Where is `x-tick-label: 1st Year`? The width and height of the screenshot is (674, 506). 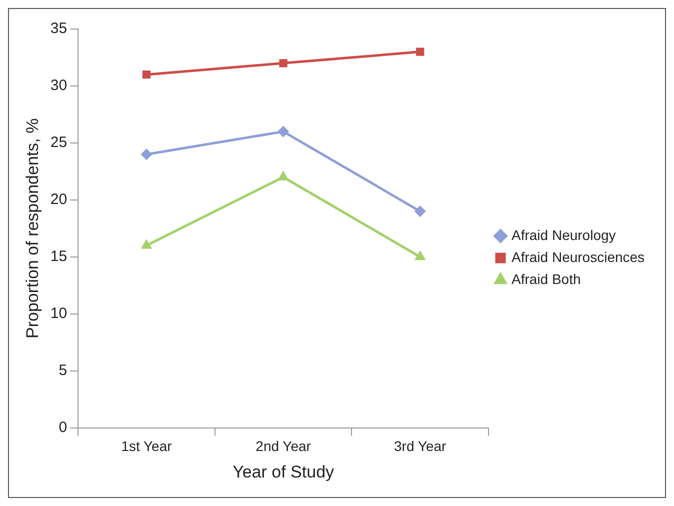
x-tick-label: 1st Year is located at coordinates (146, 446).